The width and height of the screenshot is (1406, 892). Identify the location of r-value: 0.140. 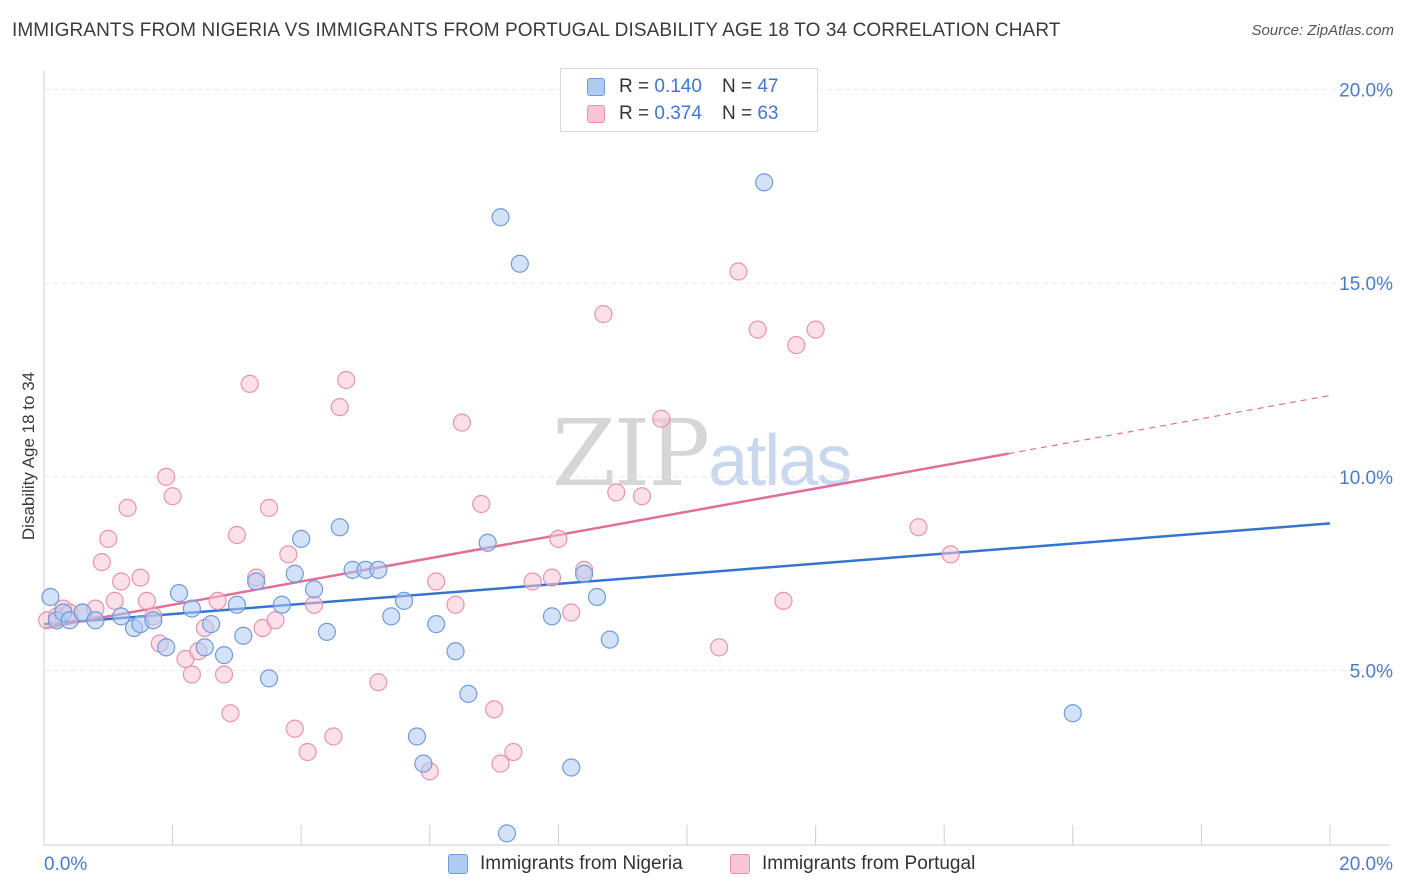
(678, 86).